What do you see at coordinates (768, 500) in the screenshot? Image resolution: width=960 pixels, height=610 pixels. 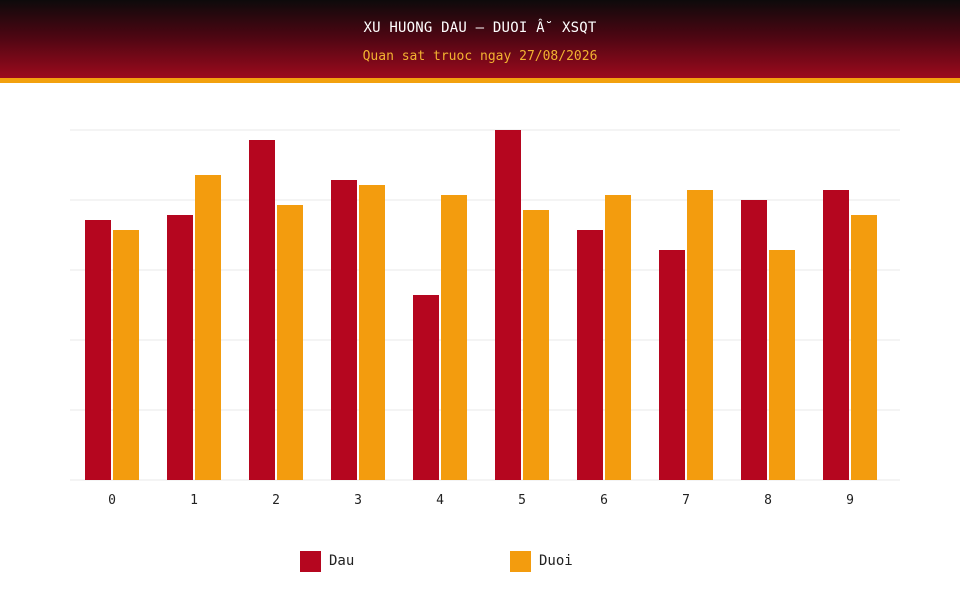 I see `x-tick-label-8: 8` at bounding box center [768, 500].